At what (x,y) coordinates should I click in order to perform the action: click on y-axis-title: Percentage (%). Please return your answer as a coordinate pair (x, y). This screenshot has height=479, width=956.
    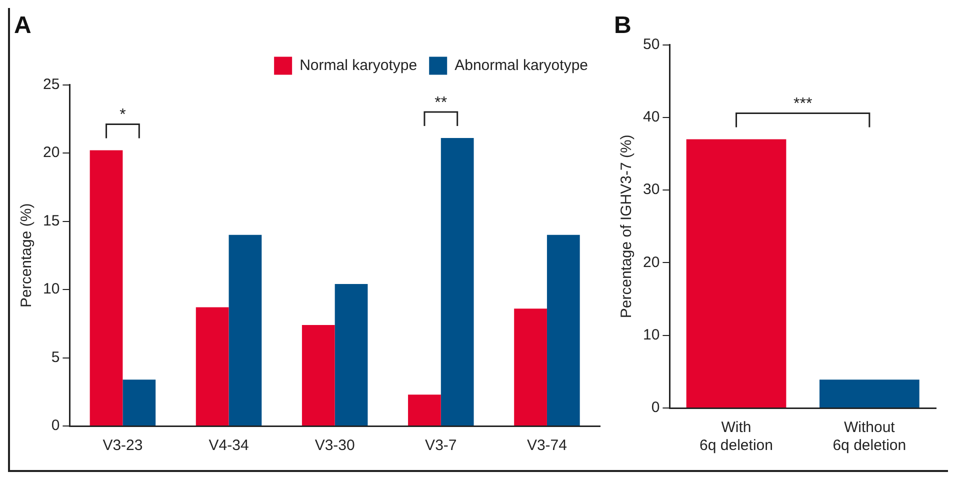
    Looking at the image, I should click on (27, 255).